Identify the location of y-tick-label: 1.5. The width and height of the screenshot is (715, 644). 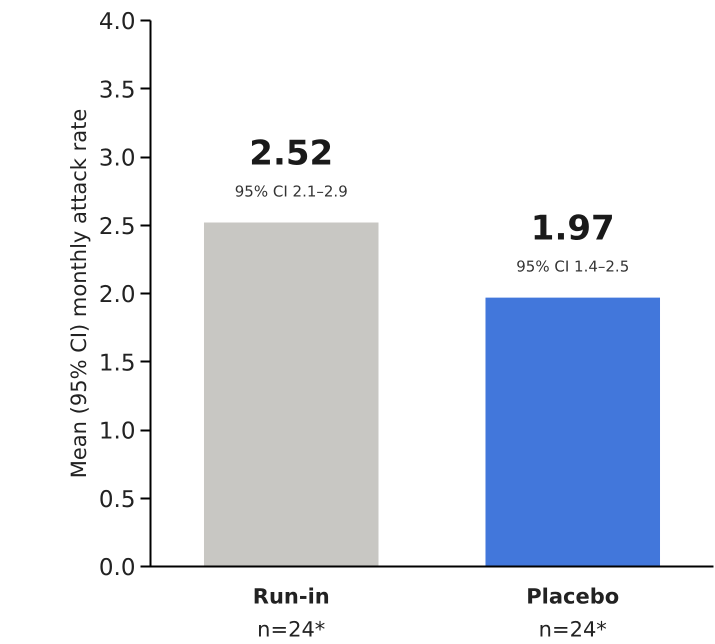
(117, 363).